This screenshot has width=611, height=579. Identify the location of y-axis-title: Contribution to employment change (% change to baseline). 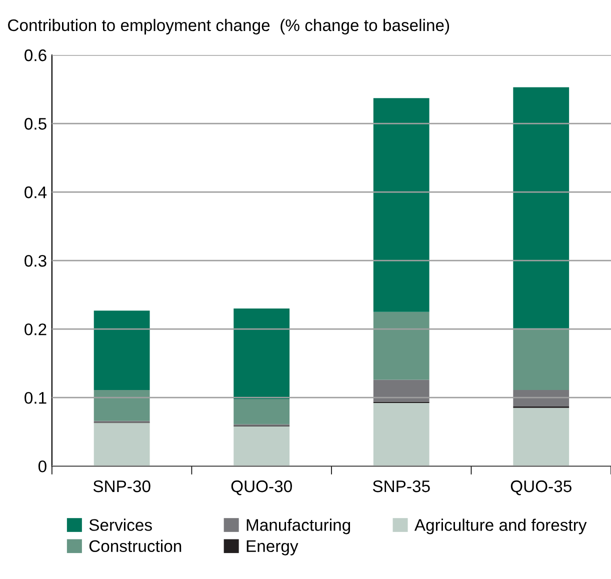
(229, 26).